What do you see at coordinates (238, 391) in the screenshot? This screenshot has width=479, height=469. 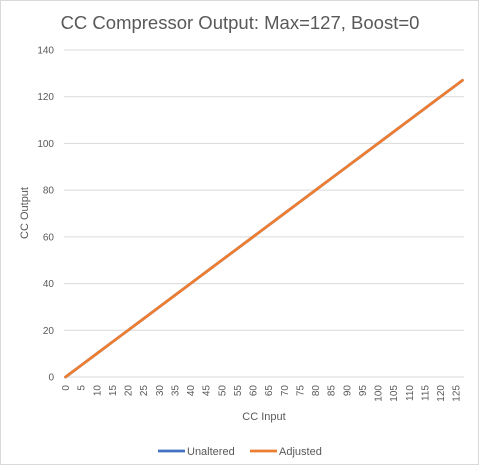 I see `x-tick-label: 55` at bounding box center [238, 391].